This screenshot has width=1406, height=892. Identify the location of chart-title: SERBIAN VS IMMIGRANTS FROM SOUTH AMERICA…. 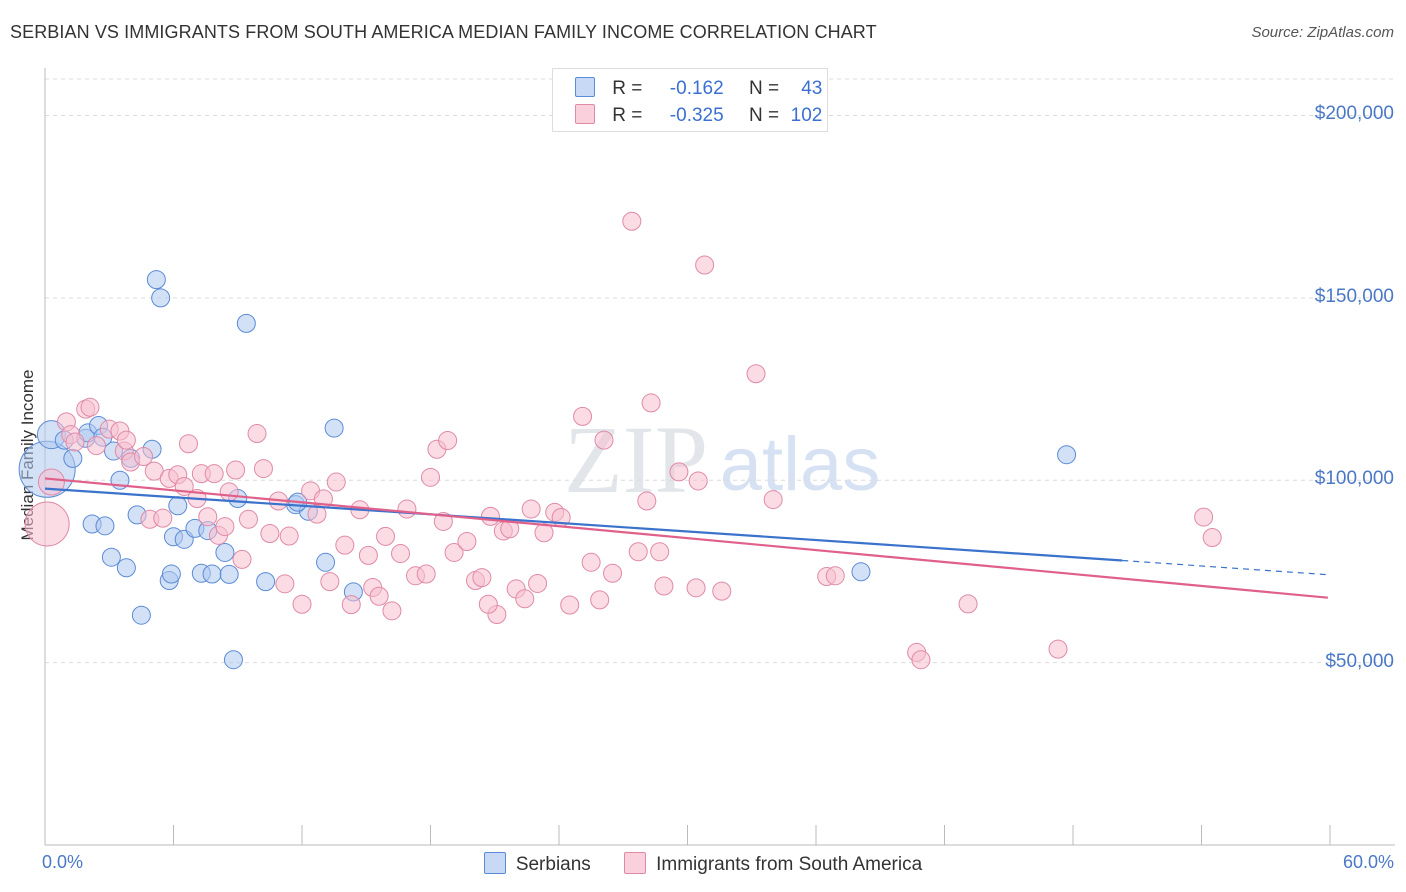
(443, 32).